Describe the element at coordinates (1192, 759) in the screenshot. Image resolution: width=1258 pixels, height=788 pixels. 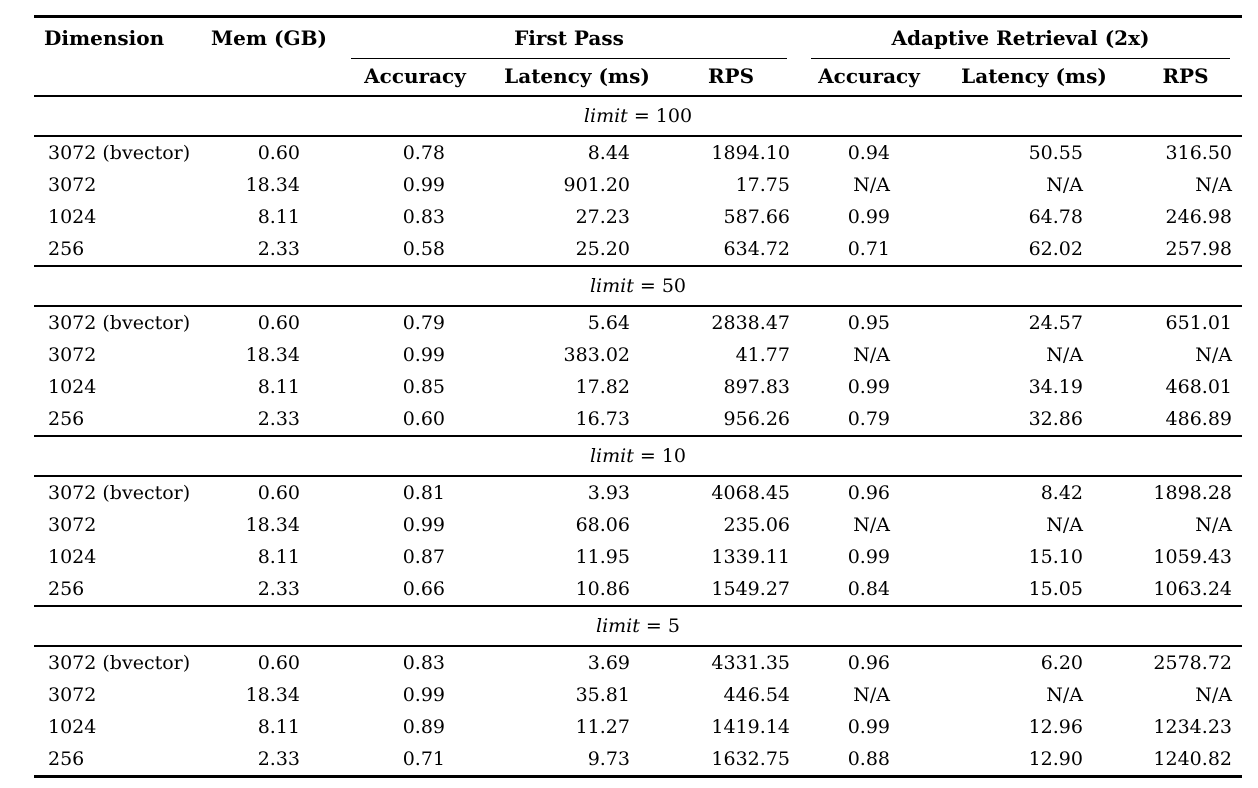
I see `cell-ar-rps: 1240.82` at that location.